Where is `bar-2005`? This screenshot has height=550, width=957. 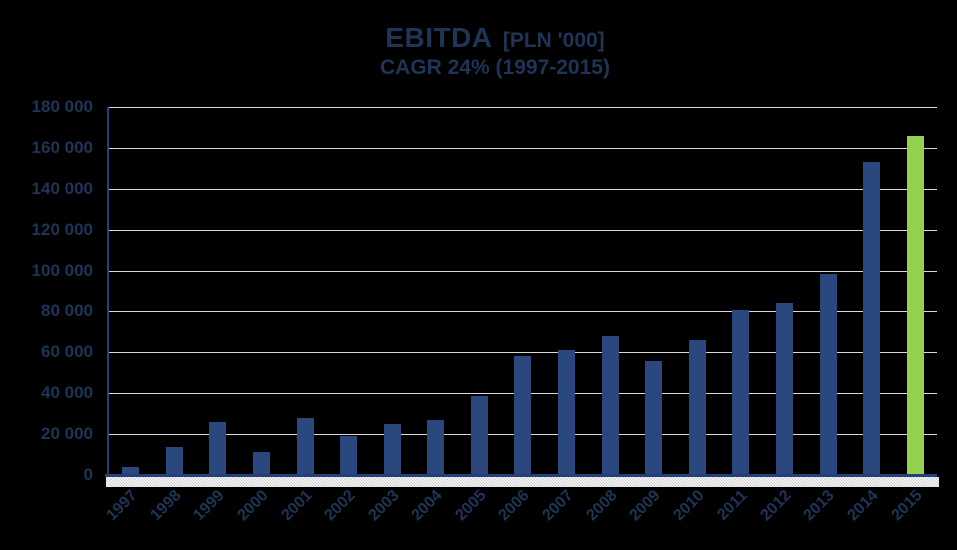 bar-2005 is located at coordinates (479, 435).